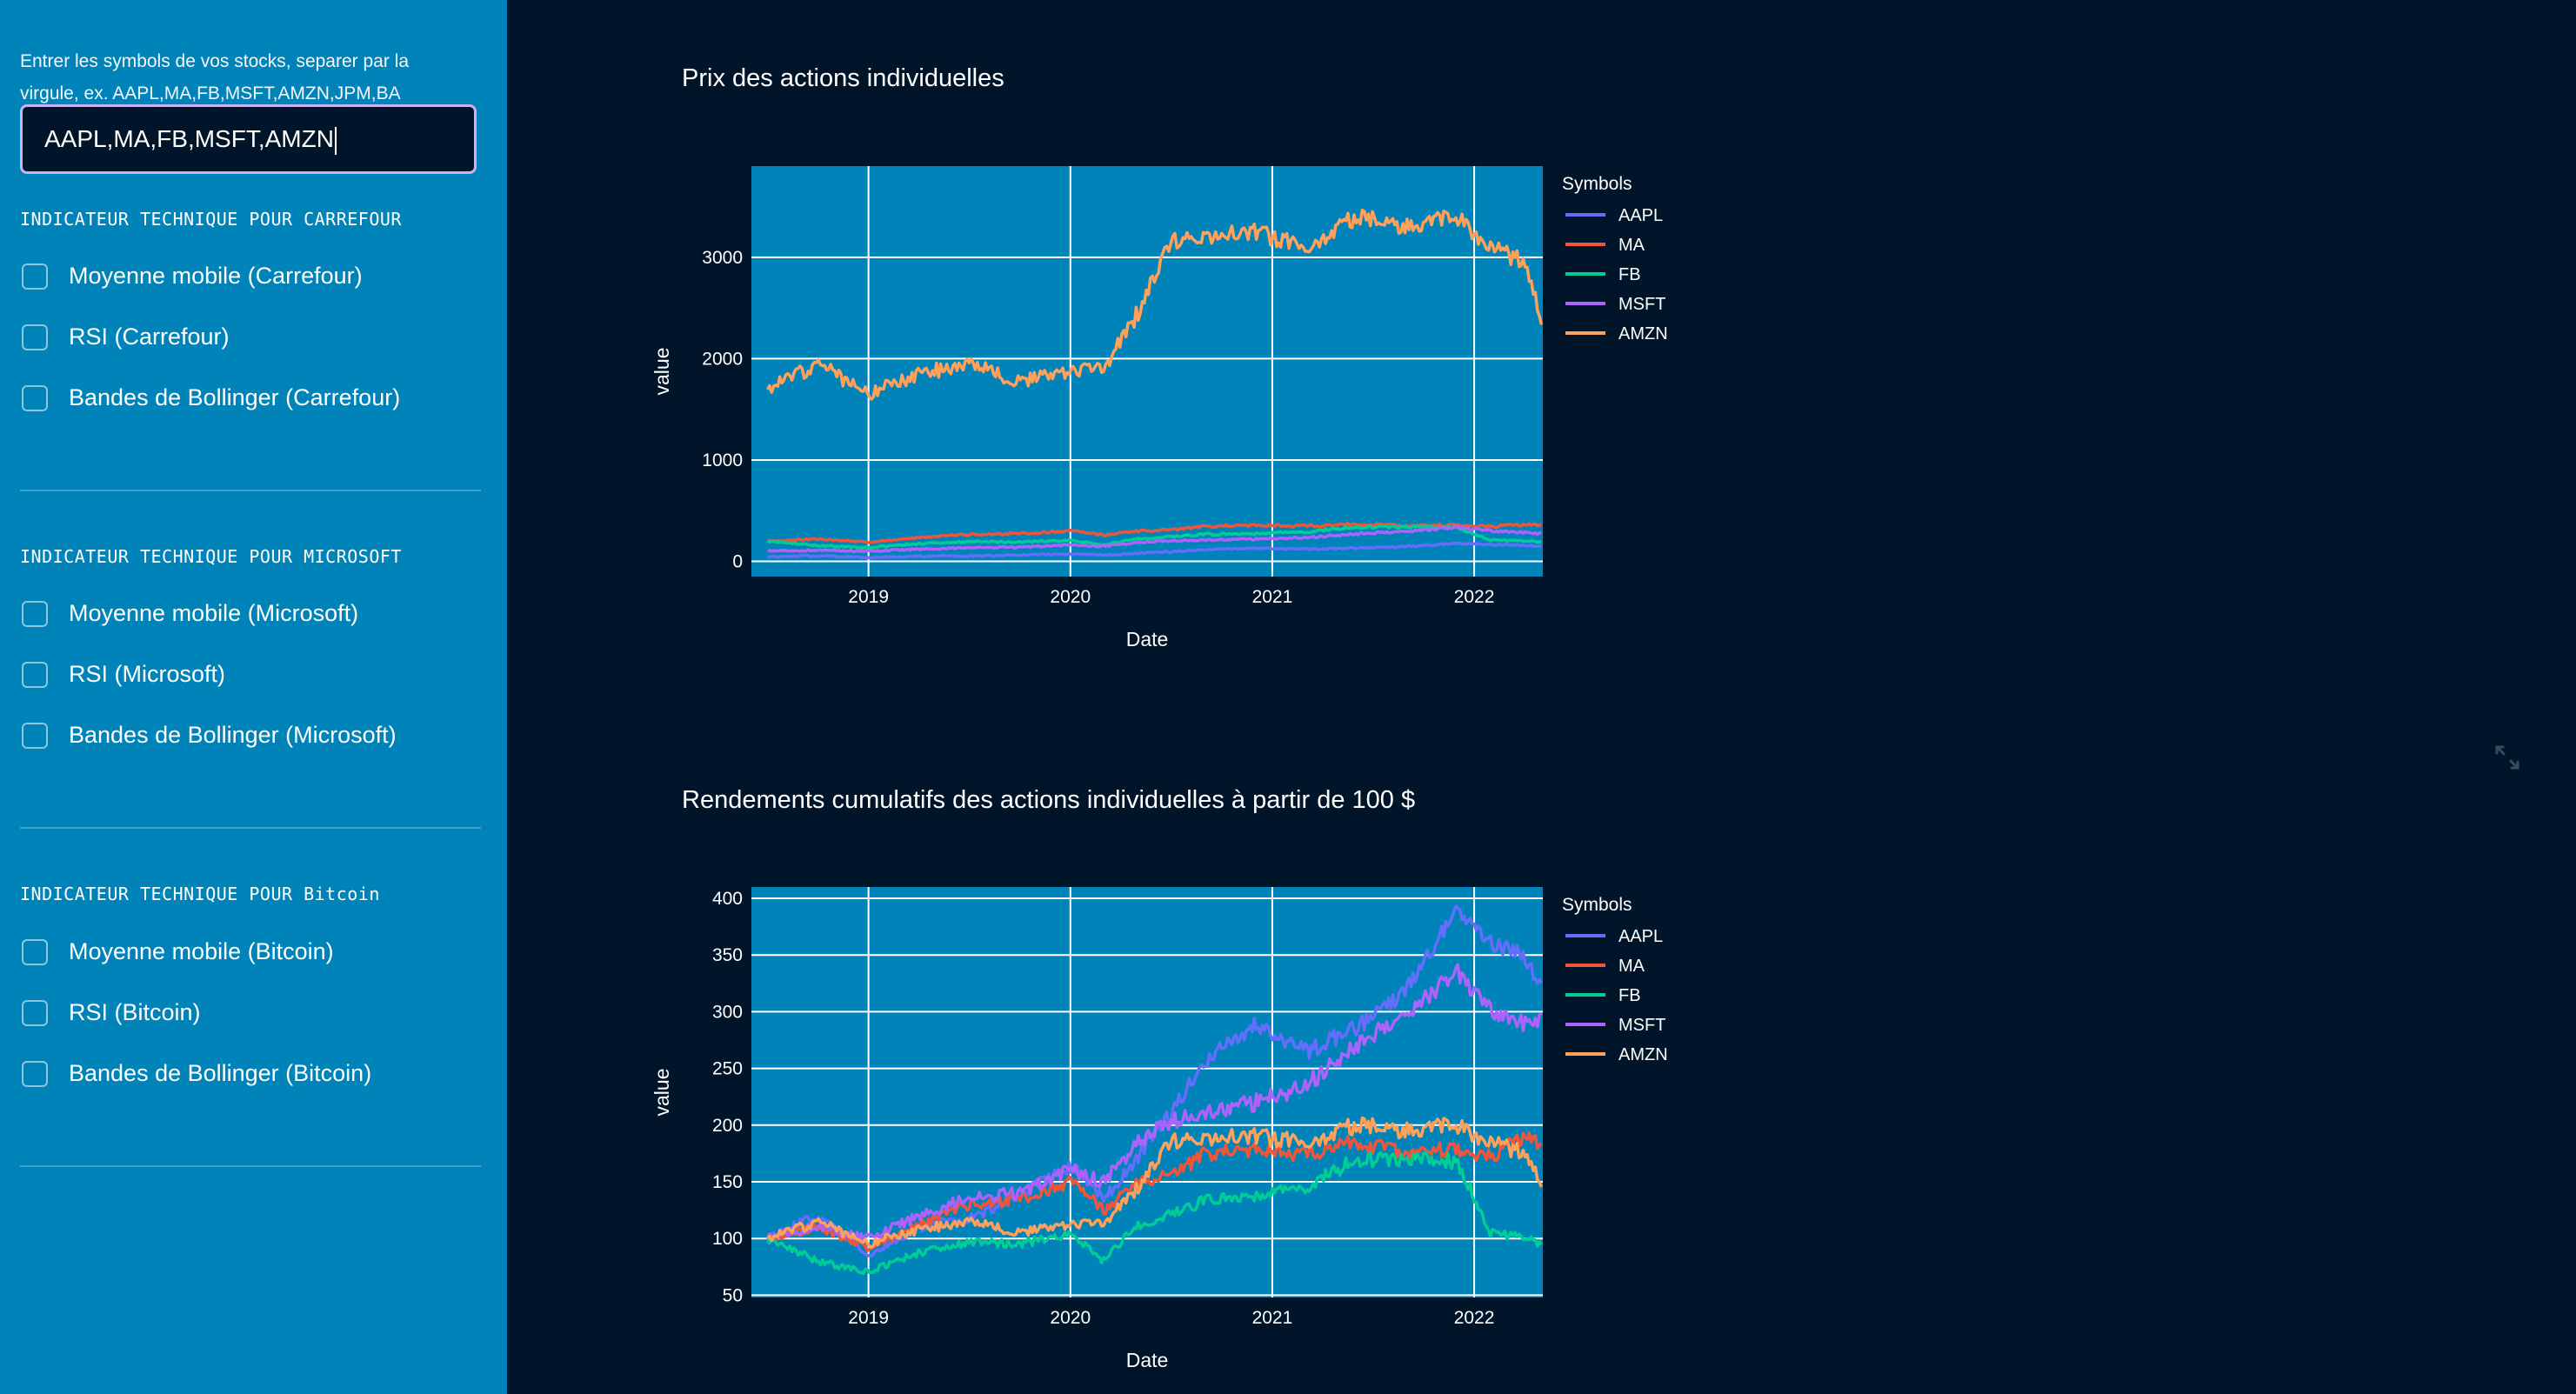  I want to click on checkbox-bollinger-carrefour: Bandes de Bollinger (Carrefour), so click(211, 397).